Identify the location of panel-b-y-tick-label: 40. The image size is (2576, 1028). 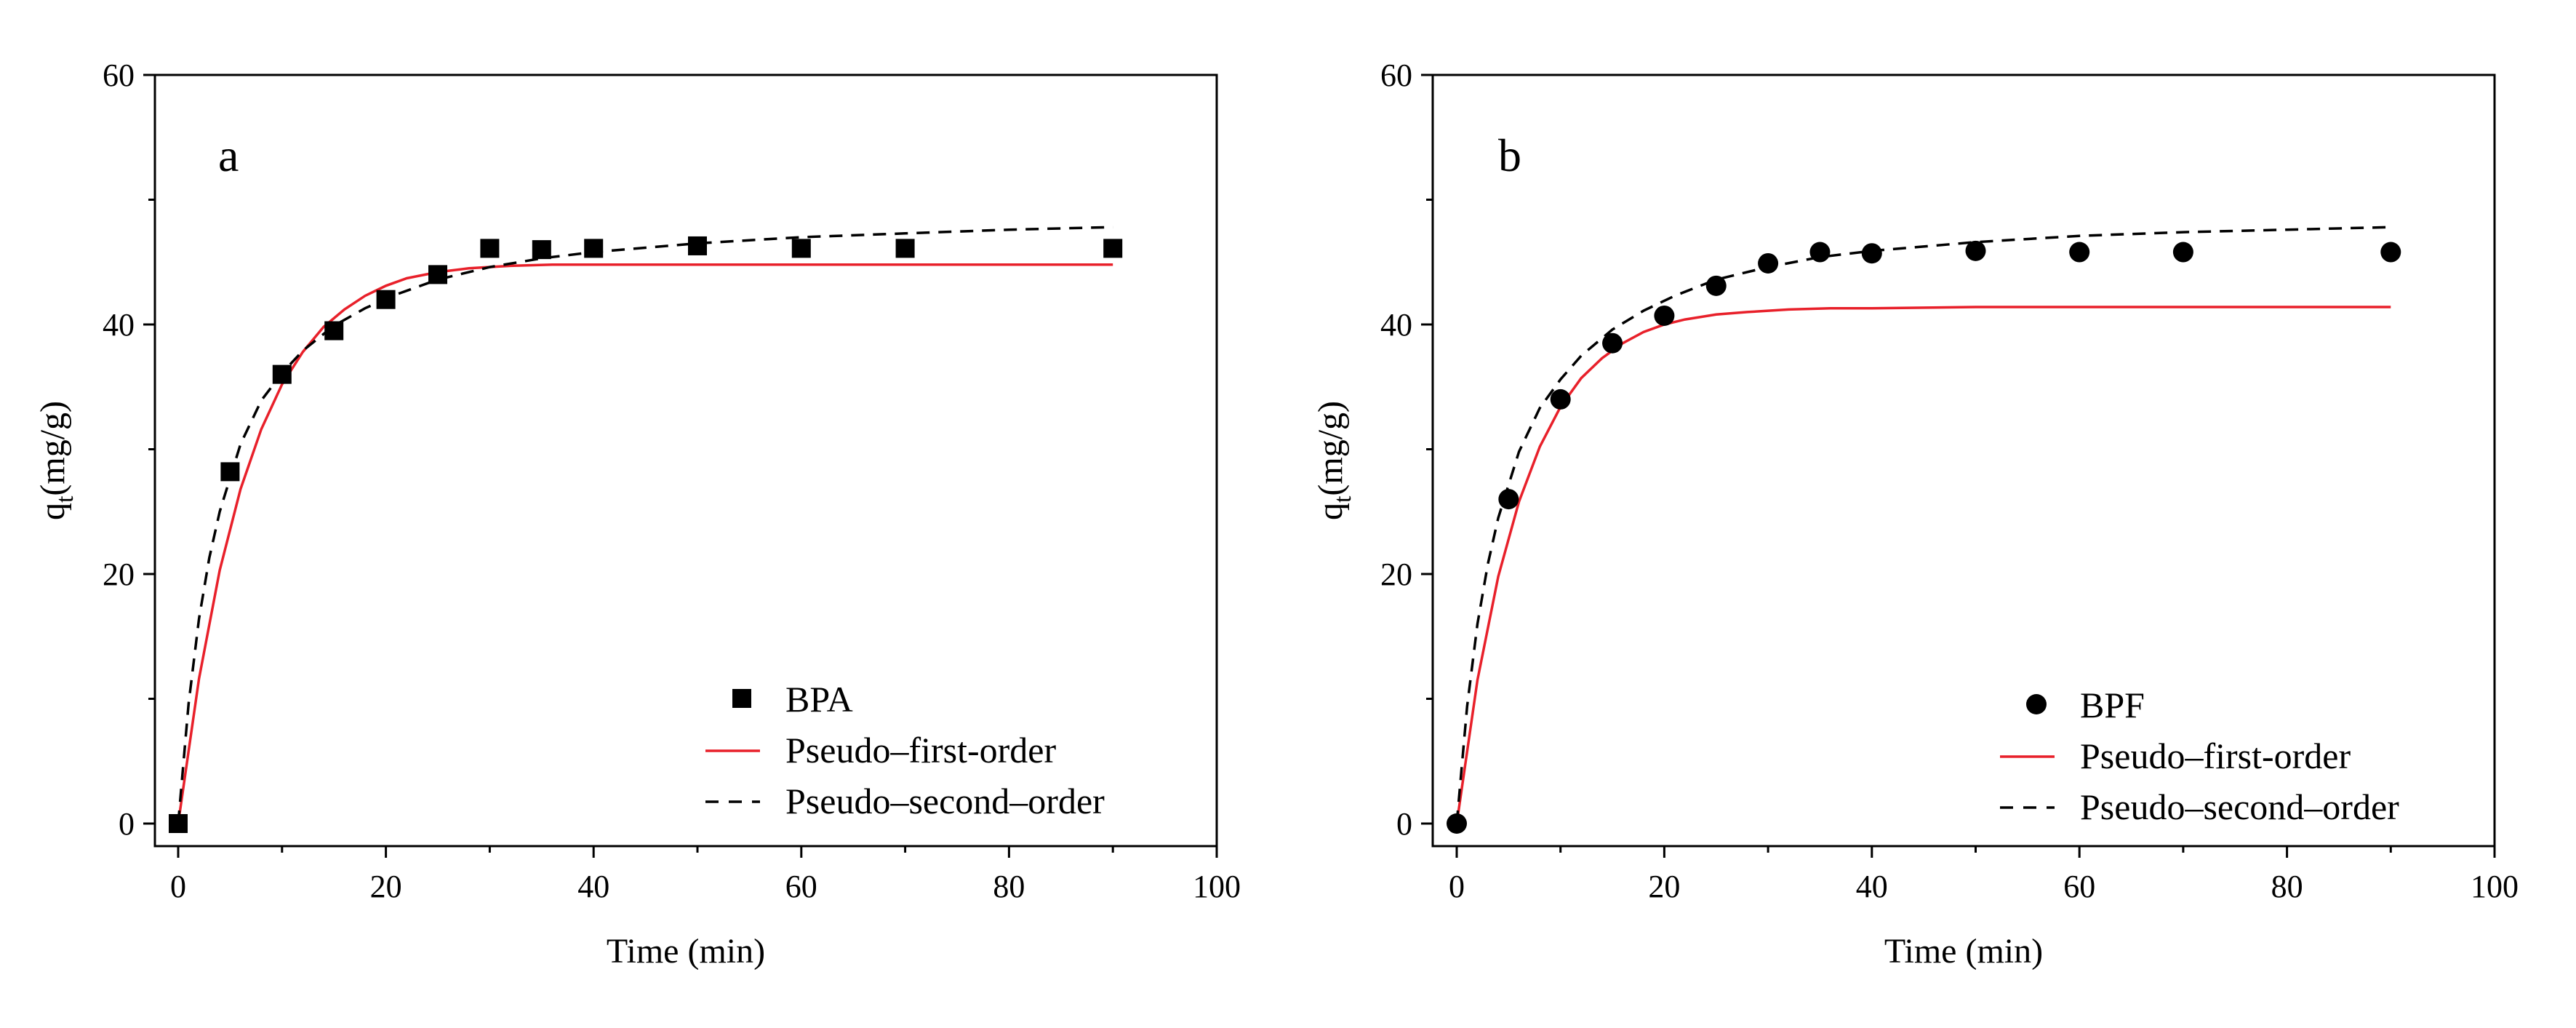
(1396, 325).